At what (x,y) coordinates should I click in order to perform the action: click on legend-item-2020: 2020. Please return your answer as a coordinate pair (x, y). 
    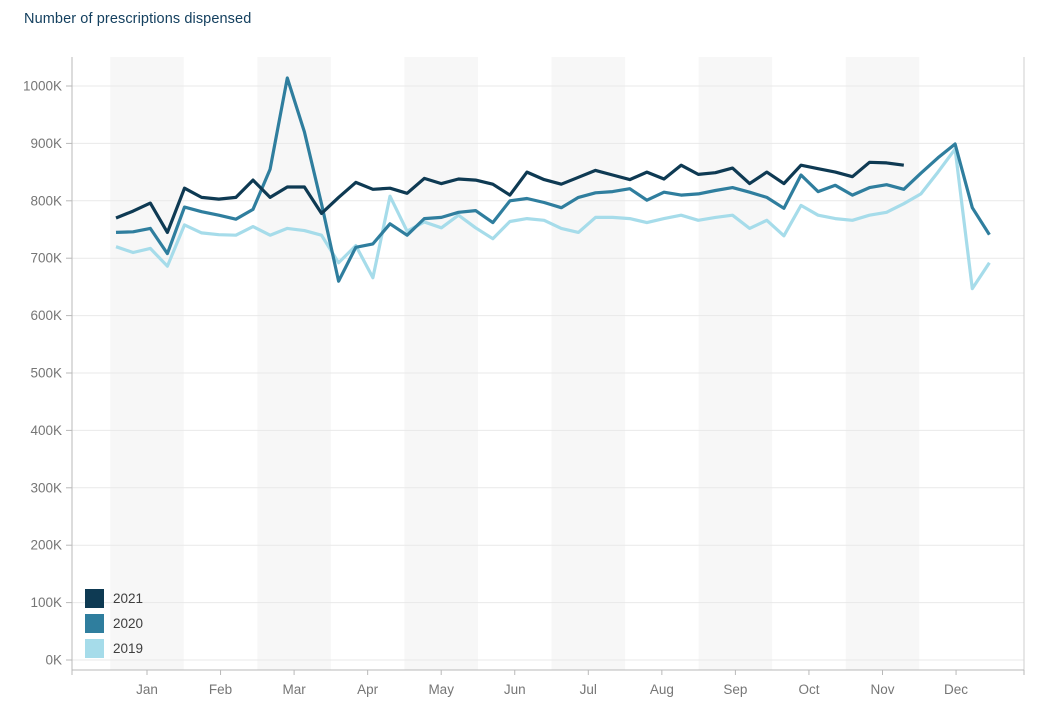
    Looking at the image, I should click on (114, 623).